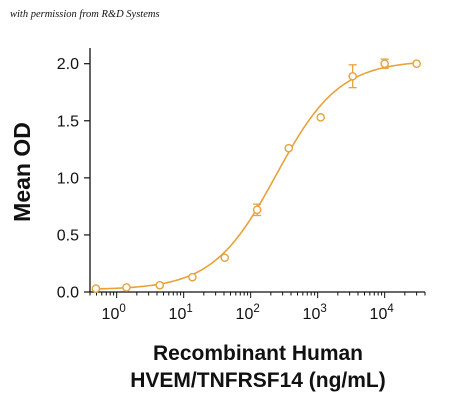 This screenshot has width=450, height=400. Describe the element at coordinates (315, 313) in the screenshot. I see `x-tick-label: 10³` at that location.